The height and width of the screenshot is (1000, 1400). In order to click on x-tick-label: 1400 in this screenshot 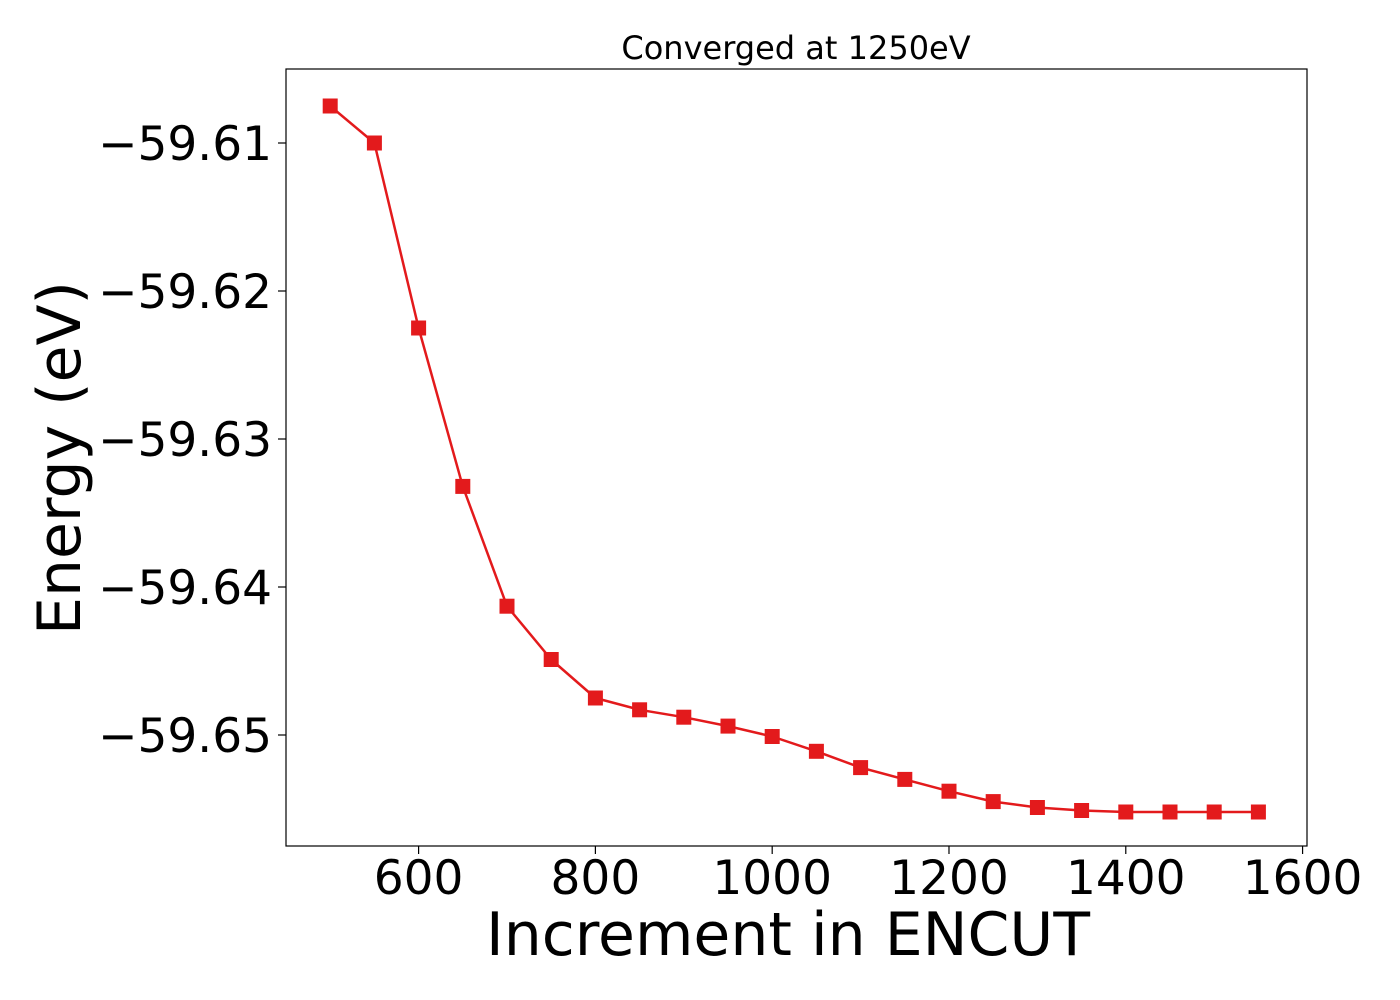, I will do `click(1126, 878)`.